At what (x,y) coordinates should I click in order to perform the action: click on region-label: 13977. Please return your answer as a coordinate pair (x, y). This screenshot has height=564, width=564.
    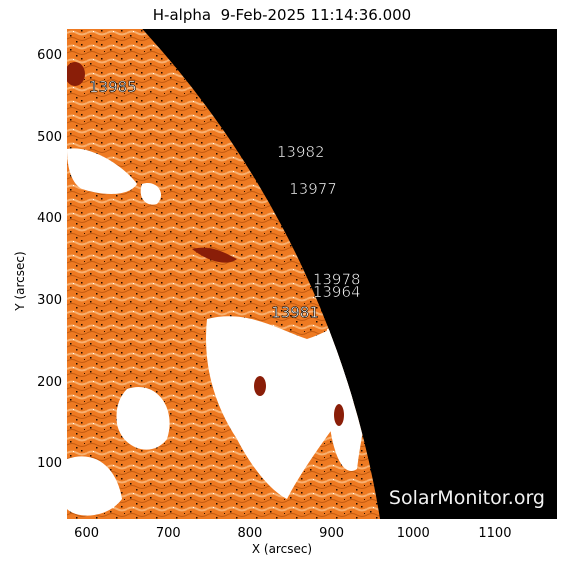
    Looking at the image, I should click on (313, 189).